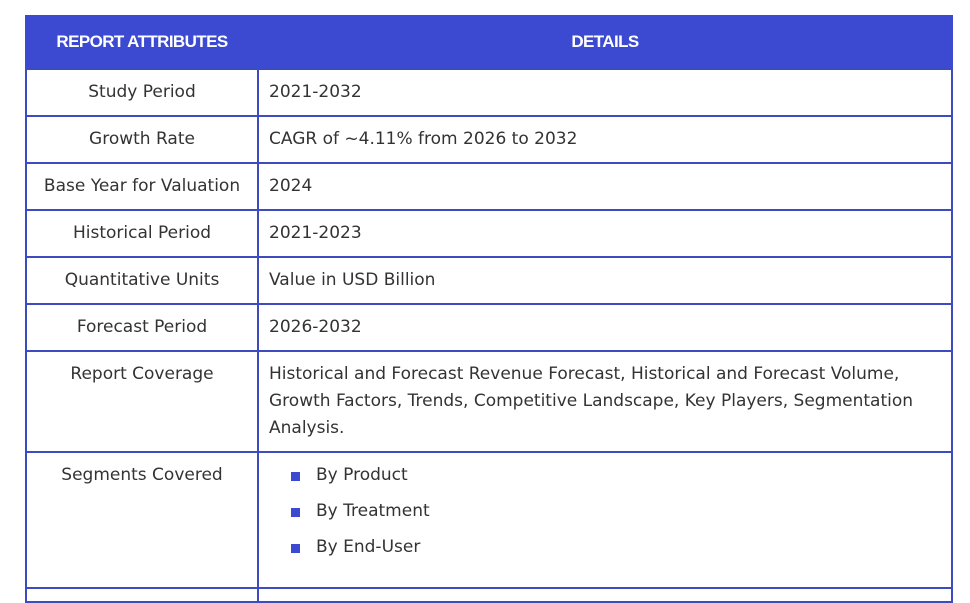 The width and height of the screenshot is (970, 603). What do you see at coordinates (605, 186) in the screenshot?
I see `row-detail: 2024` at bounding box center [605, 186].